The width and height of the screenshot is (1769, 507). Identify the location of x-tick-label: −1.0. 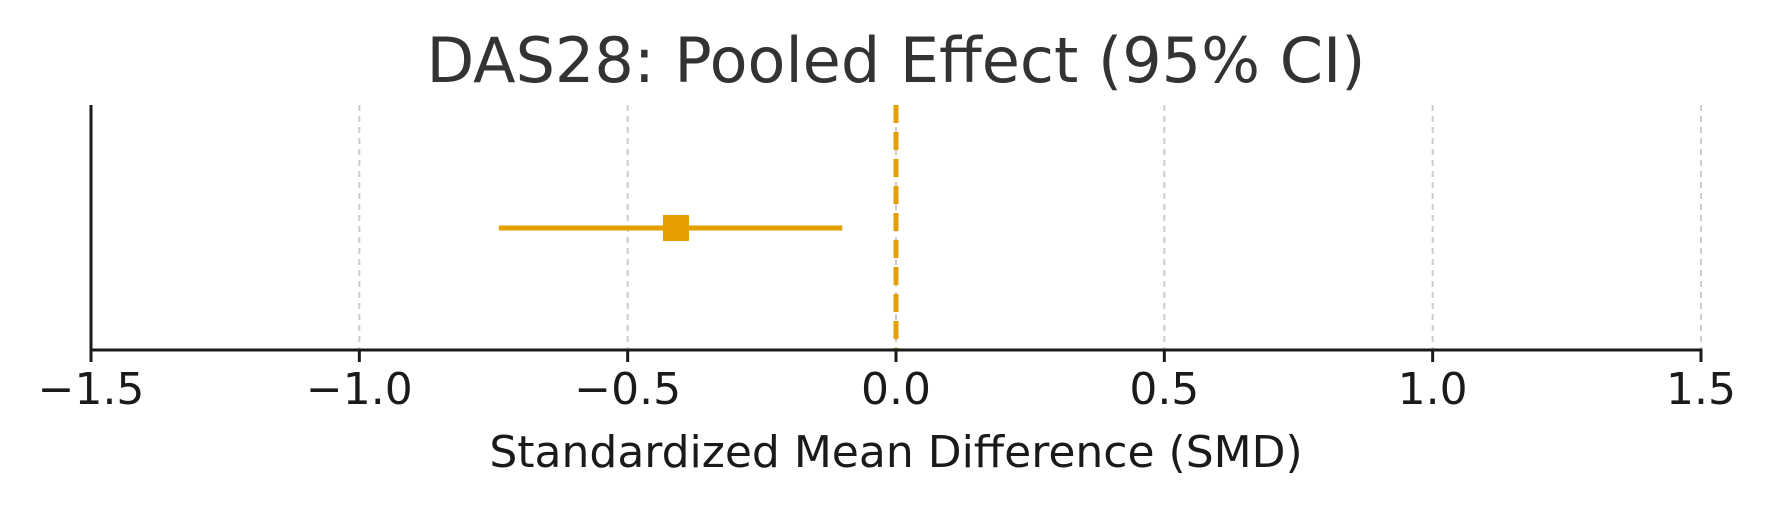
(359, 389).